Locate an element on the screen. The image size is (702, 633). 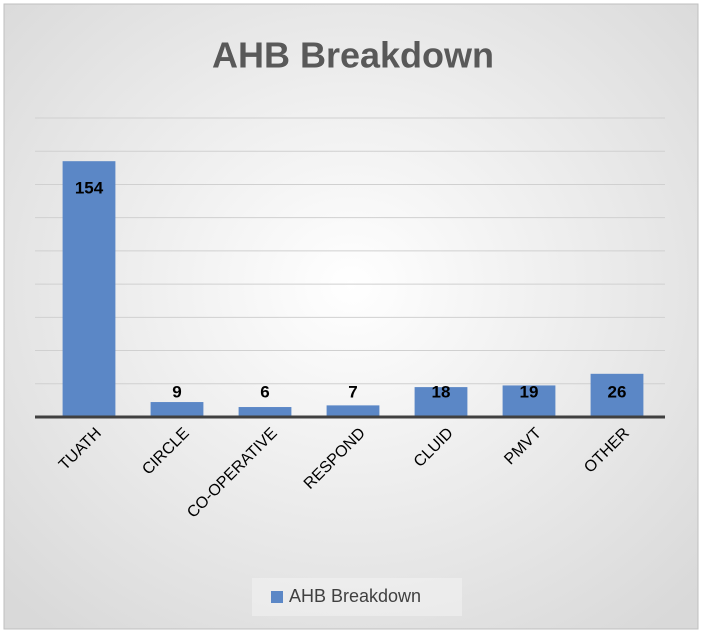
legend-box is located at coordinates (357, 597).